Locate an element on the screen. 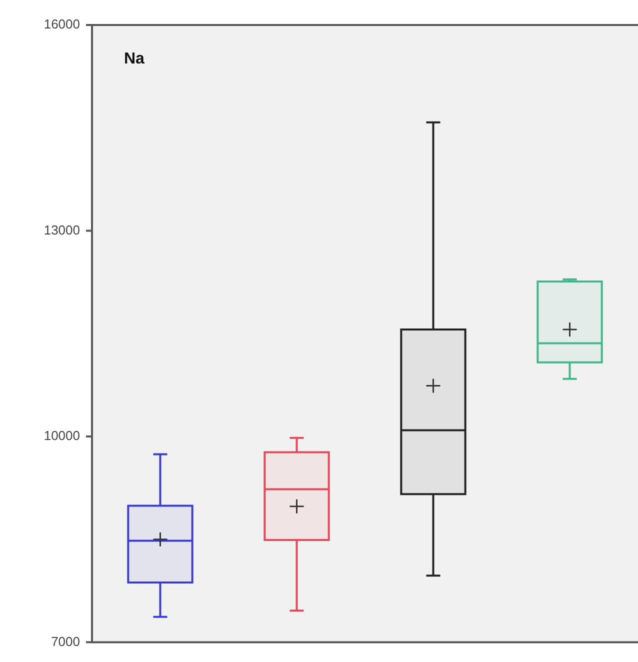 This screenshot has height=662, width=638. text: Na is located at coordinates (134, 59).